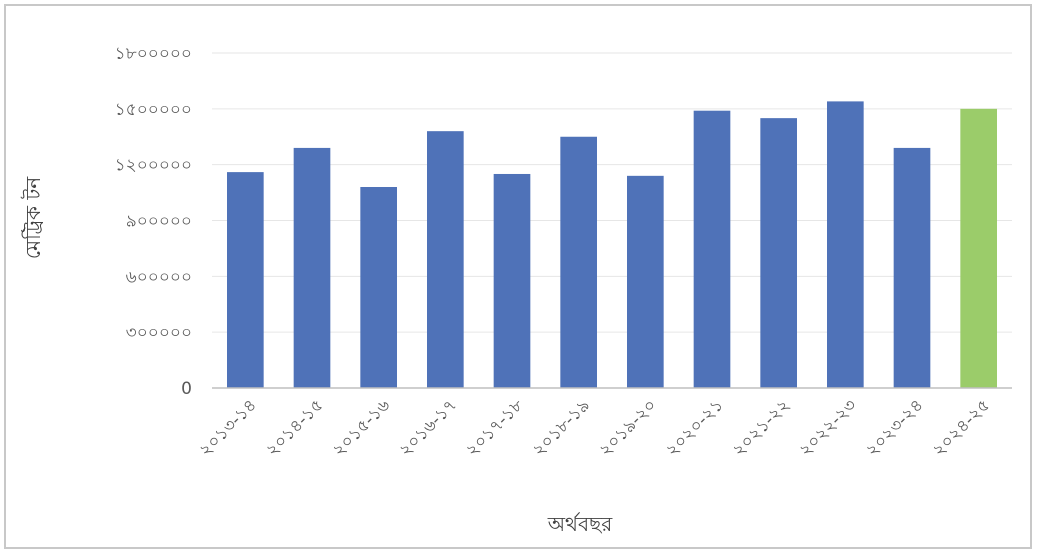 The height and width of the screenshot is (553, 1040). What do you see at coordinates (159, 222) in the screenshot?
I see `y-tick-label: ৯০০০০০` at bounding box center [159, 222].